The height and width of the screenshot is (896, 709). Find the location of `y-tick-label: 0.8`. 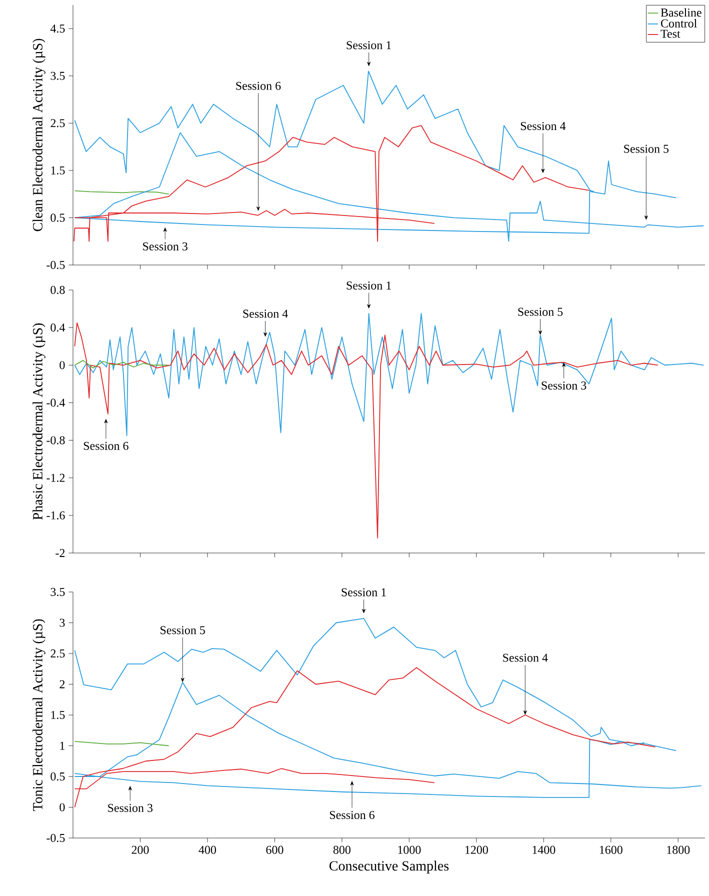

y-tick-label: 0.8 is located at coordinates (57, 290).